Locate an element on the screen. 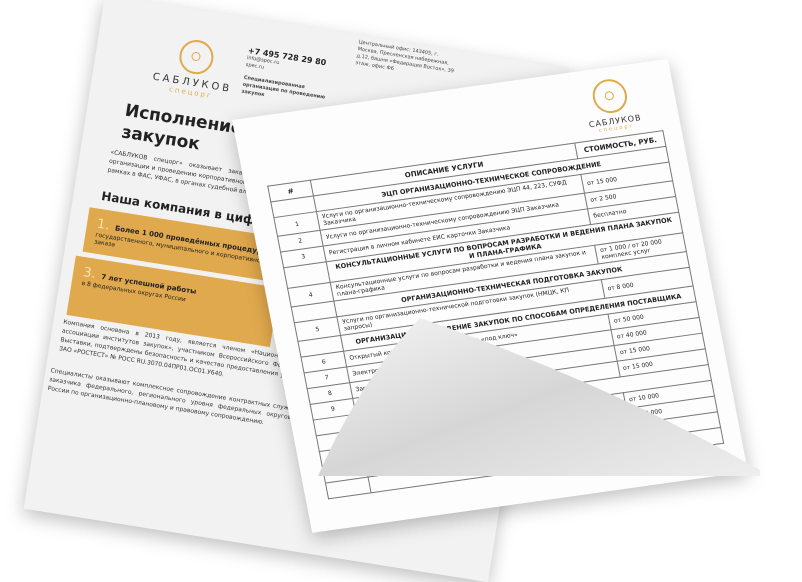  page-curl is located at coordinates (539, 397).